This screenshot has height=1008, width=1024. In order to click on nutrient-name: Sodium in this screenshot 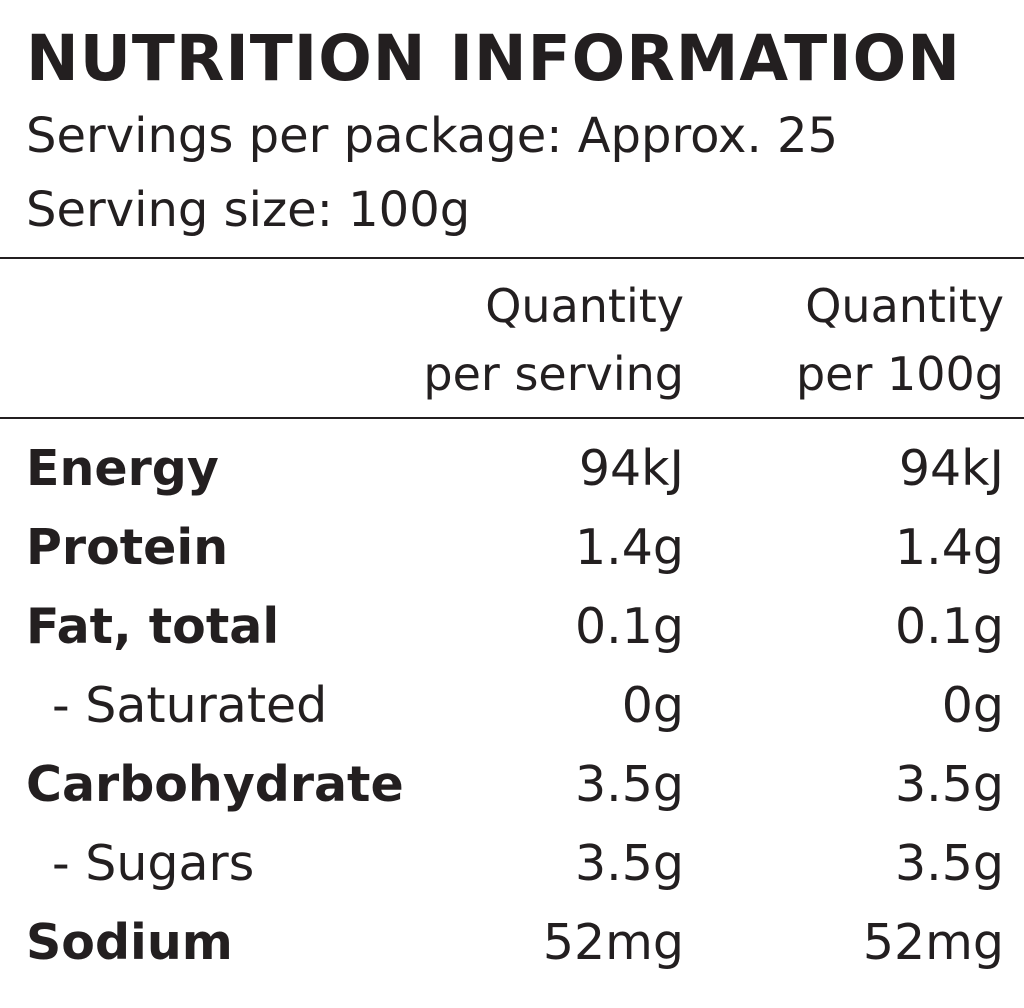, I will do `click(129, 942)`.